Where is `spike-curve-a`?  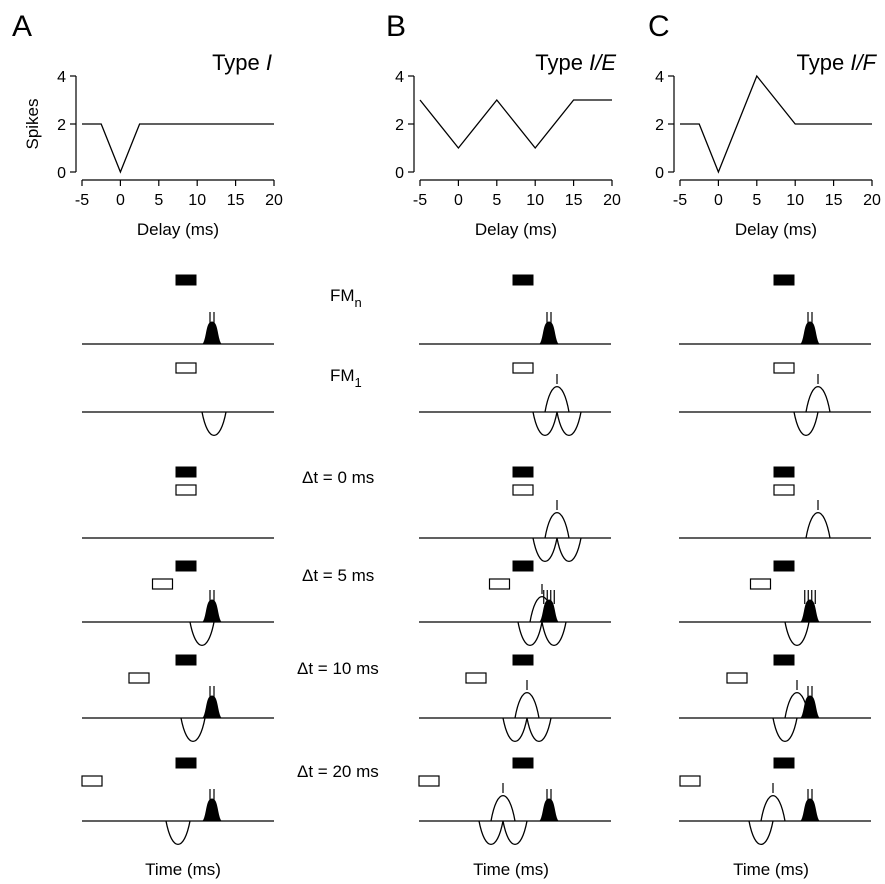 spike-curve-a is located at coordinates (178, 148).